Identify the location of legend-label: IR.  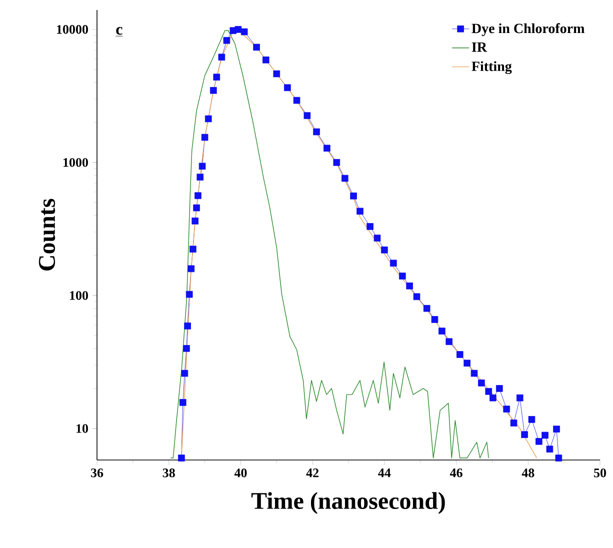
(480, 47).